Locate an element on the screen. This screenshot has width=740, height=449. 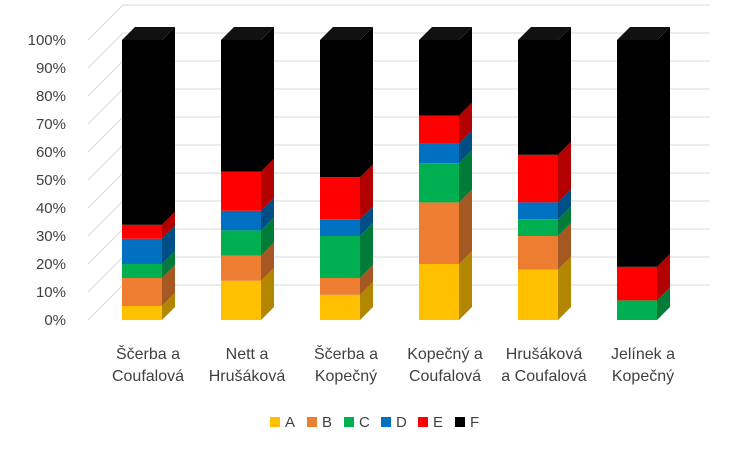
y-tick-label: 40% is located at coordinates (51, 208).